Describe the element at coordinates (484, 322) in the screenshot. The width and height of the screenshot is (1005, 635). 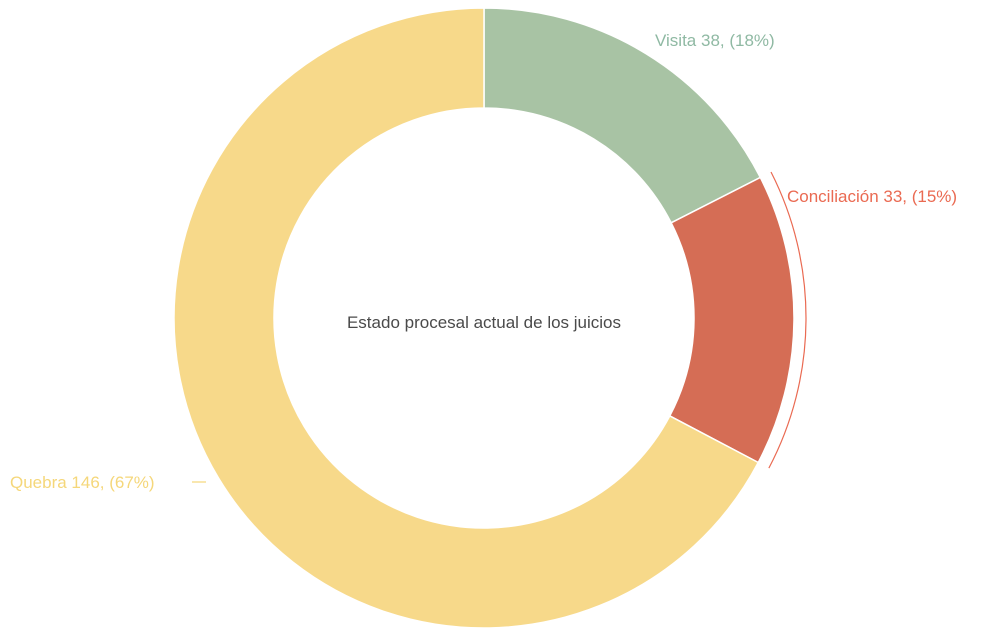
I see `chart-center-title: Estado procesal actual de los juicios` at that location.